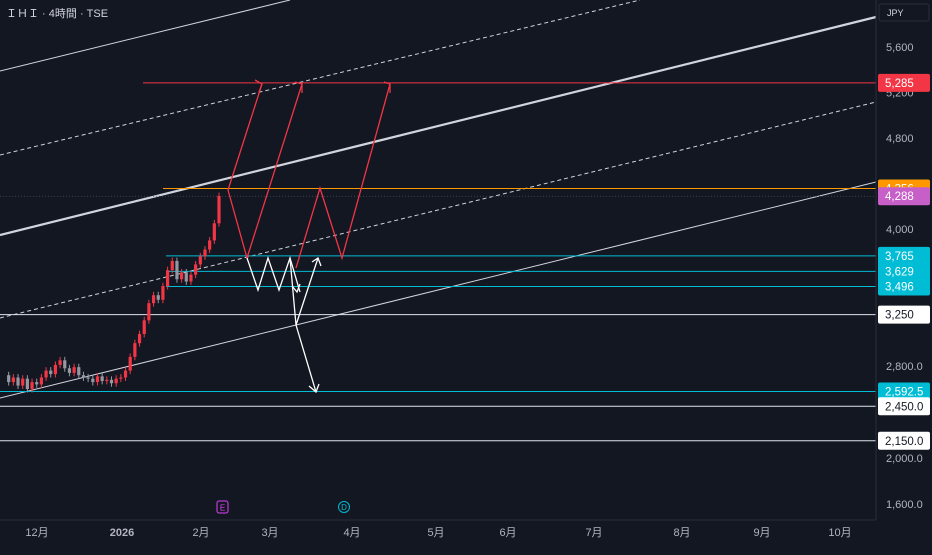 The height and width of the screenshot is (555, 932). I want to click on level-price-tag-label: 2,592.5, so click(904, 393).